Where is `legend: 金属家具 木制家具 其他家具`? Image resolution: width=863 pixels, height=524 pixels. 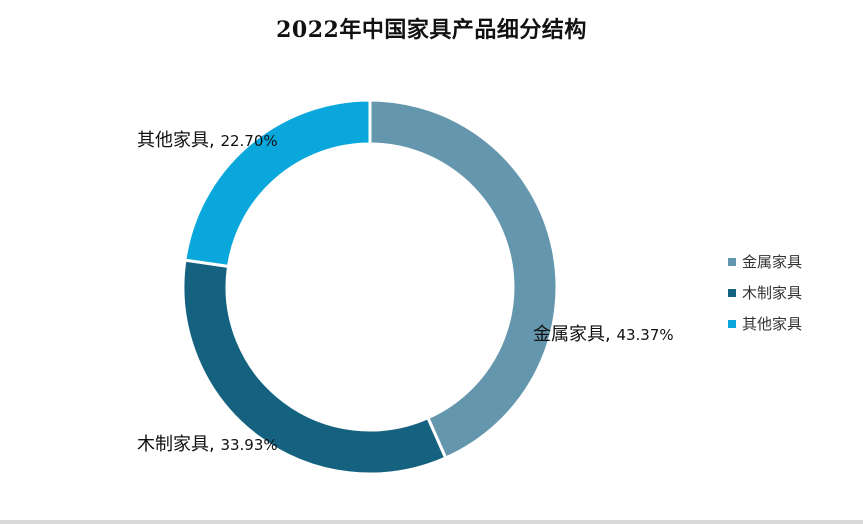
legend: 金属家具 木制家具 其他家具 is located at coordinates (765, 292).